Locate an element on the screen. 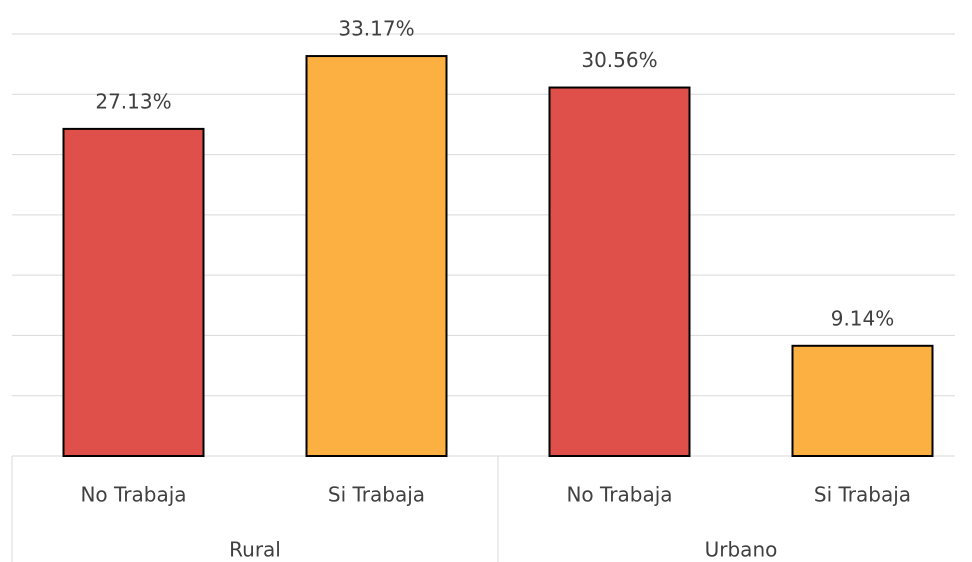 This screenshot has width=972, height=562. data-label: 27.13% is located at coordinates (133, 101).